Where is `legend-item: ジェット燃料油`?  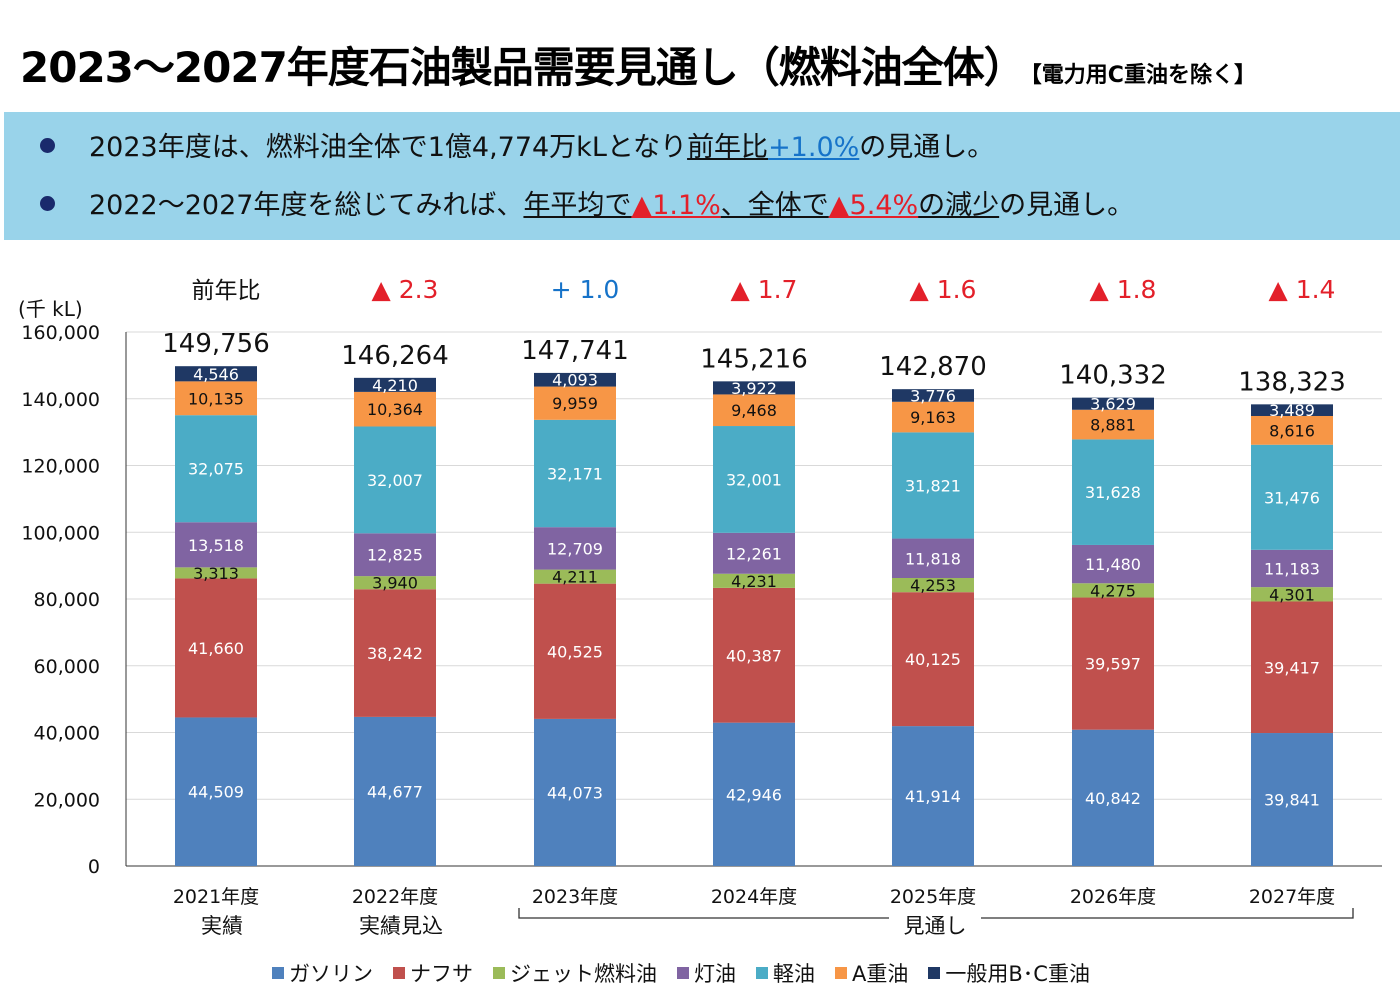
legend-item: ジェット燃料油 is located at coordinates (575, 973).